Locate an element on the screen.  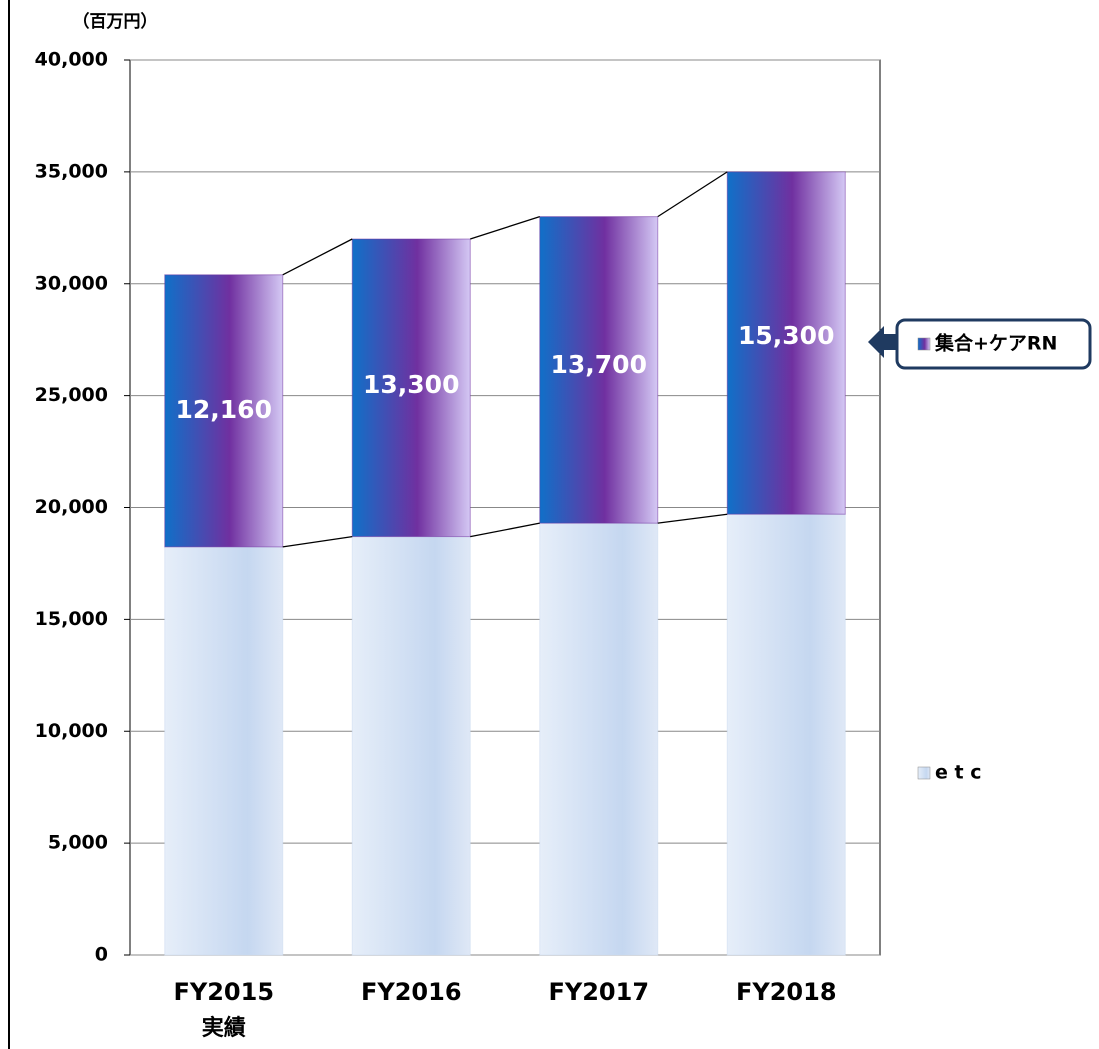
y-tick-label: 5,000 is located at coordinates (78, 843).